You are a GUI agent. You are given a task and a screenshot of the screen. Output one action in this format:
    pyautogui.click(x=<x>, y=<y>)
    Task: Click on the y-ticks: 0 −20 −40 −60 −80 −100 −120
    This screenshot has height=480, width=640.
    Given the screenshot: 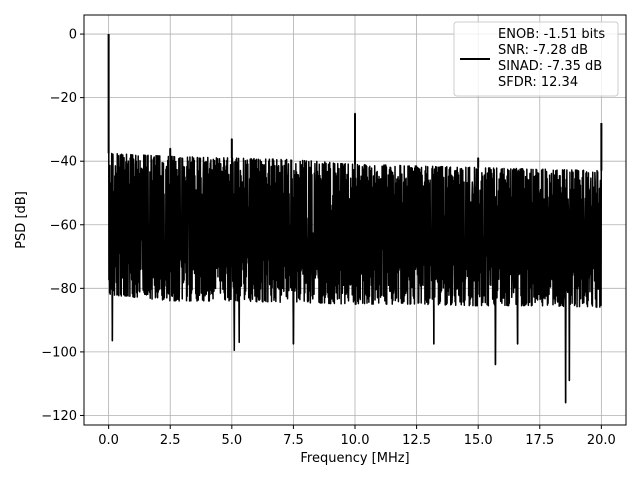 What is the action you would take?
    pyautogui.click(x=62, y=226)
    